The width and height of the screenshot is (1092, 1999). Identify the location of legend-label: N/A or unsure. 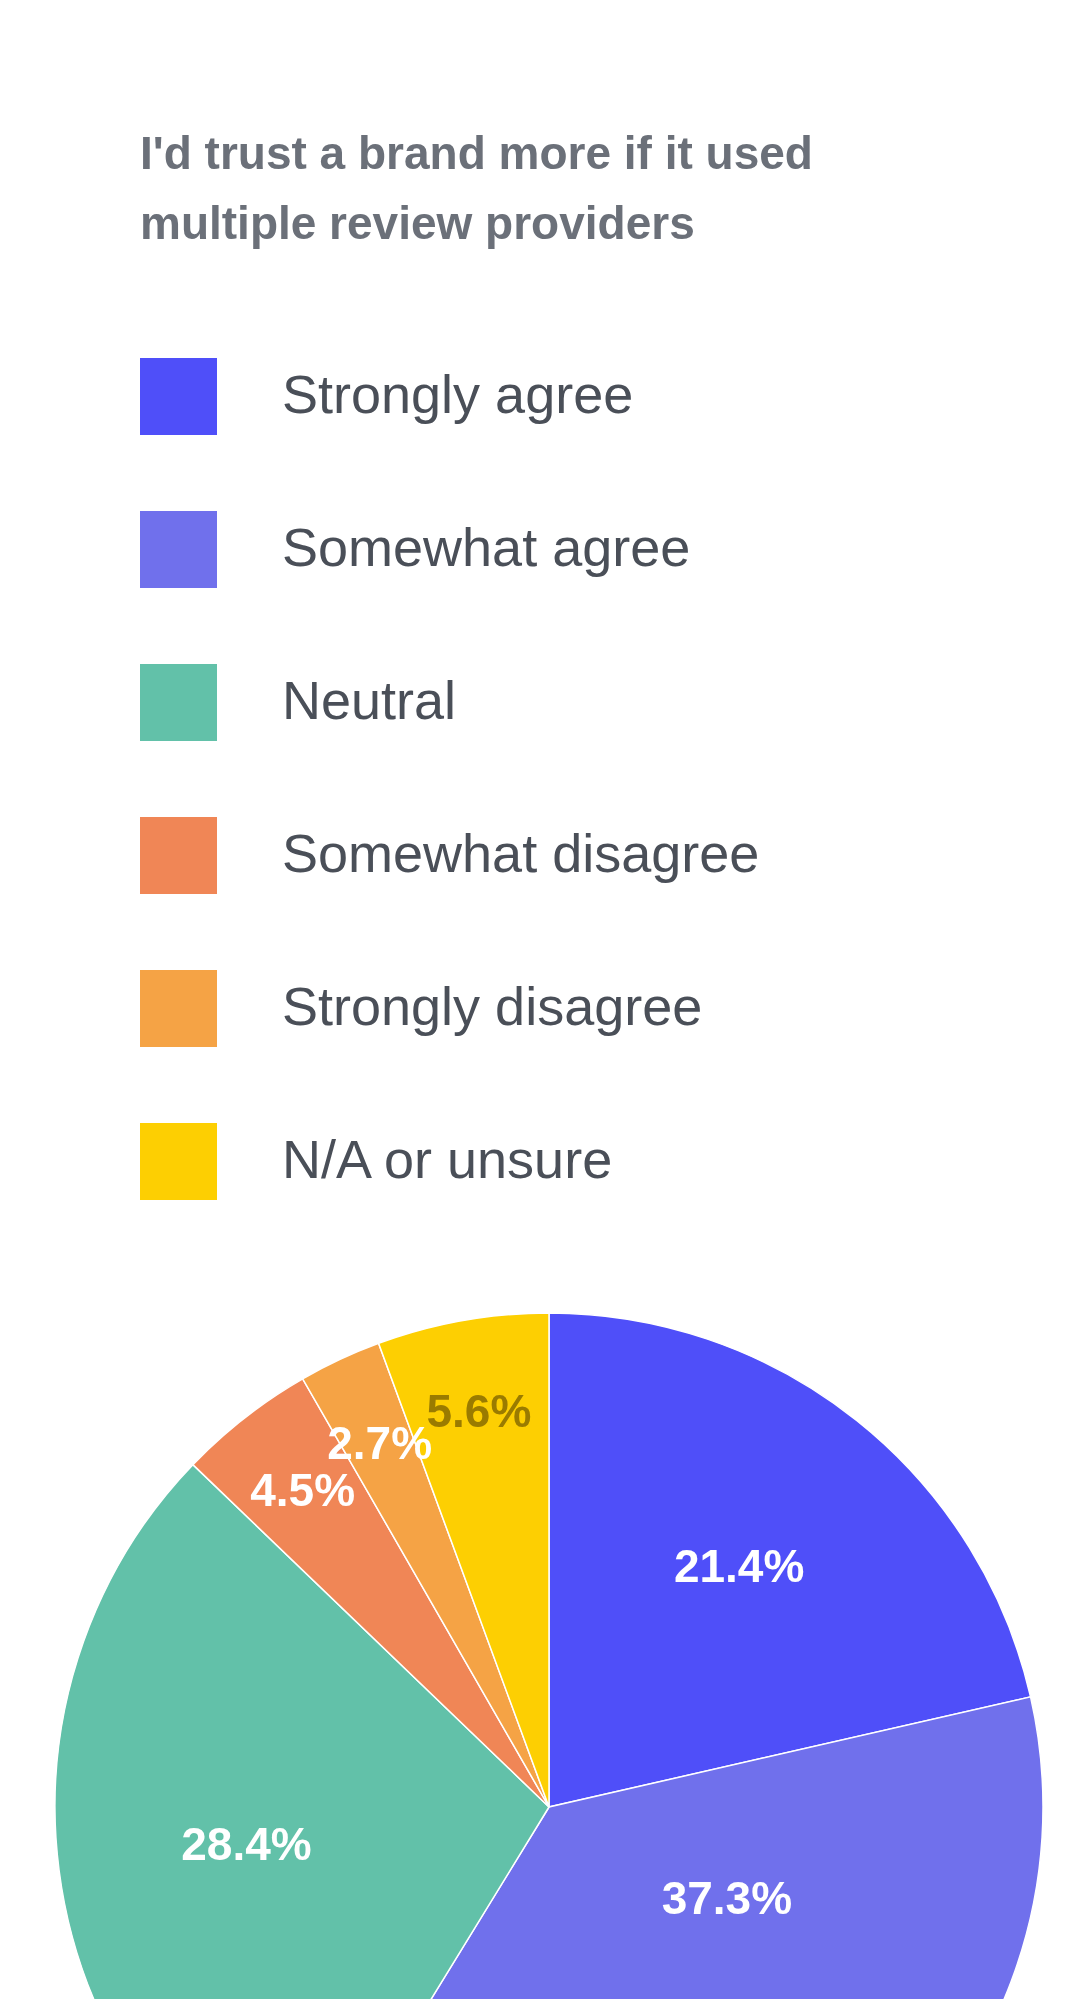
(447, 1158).